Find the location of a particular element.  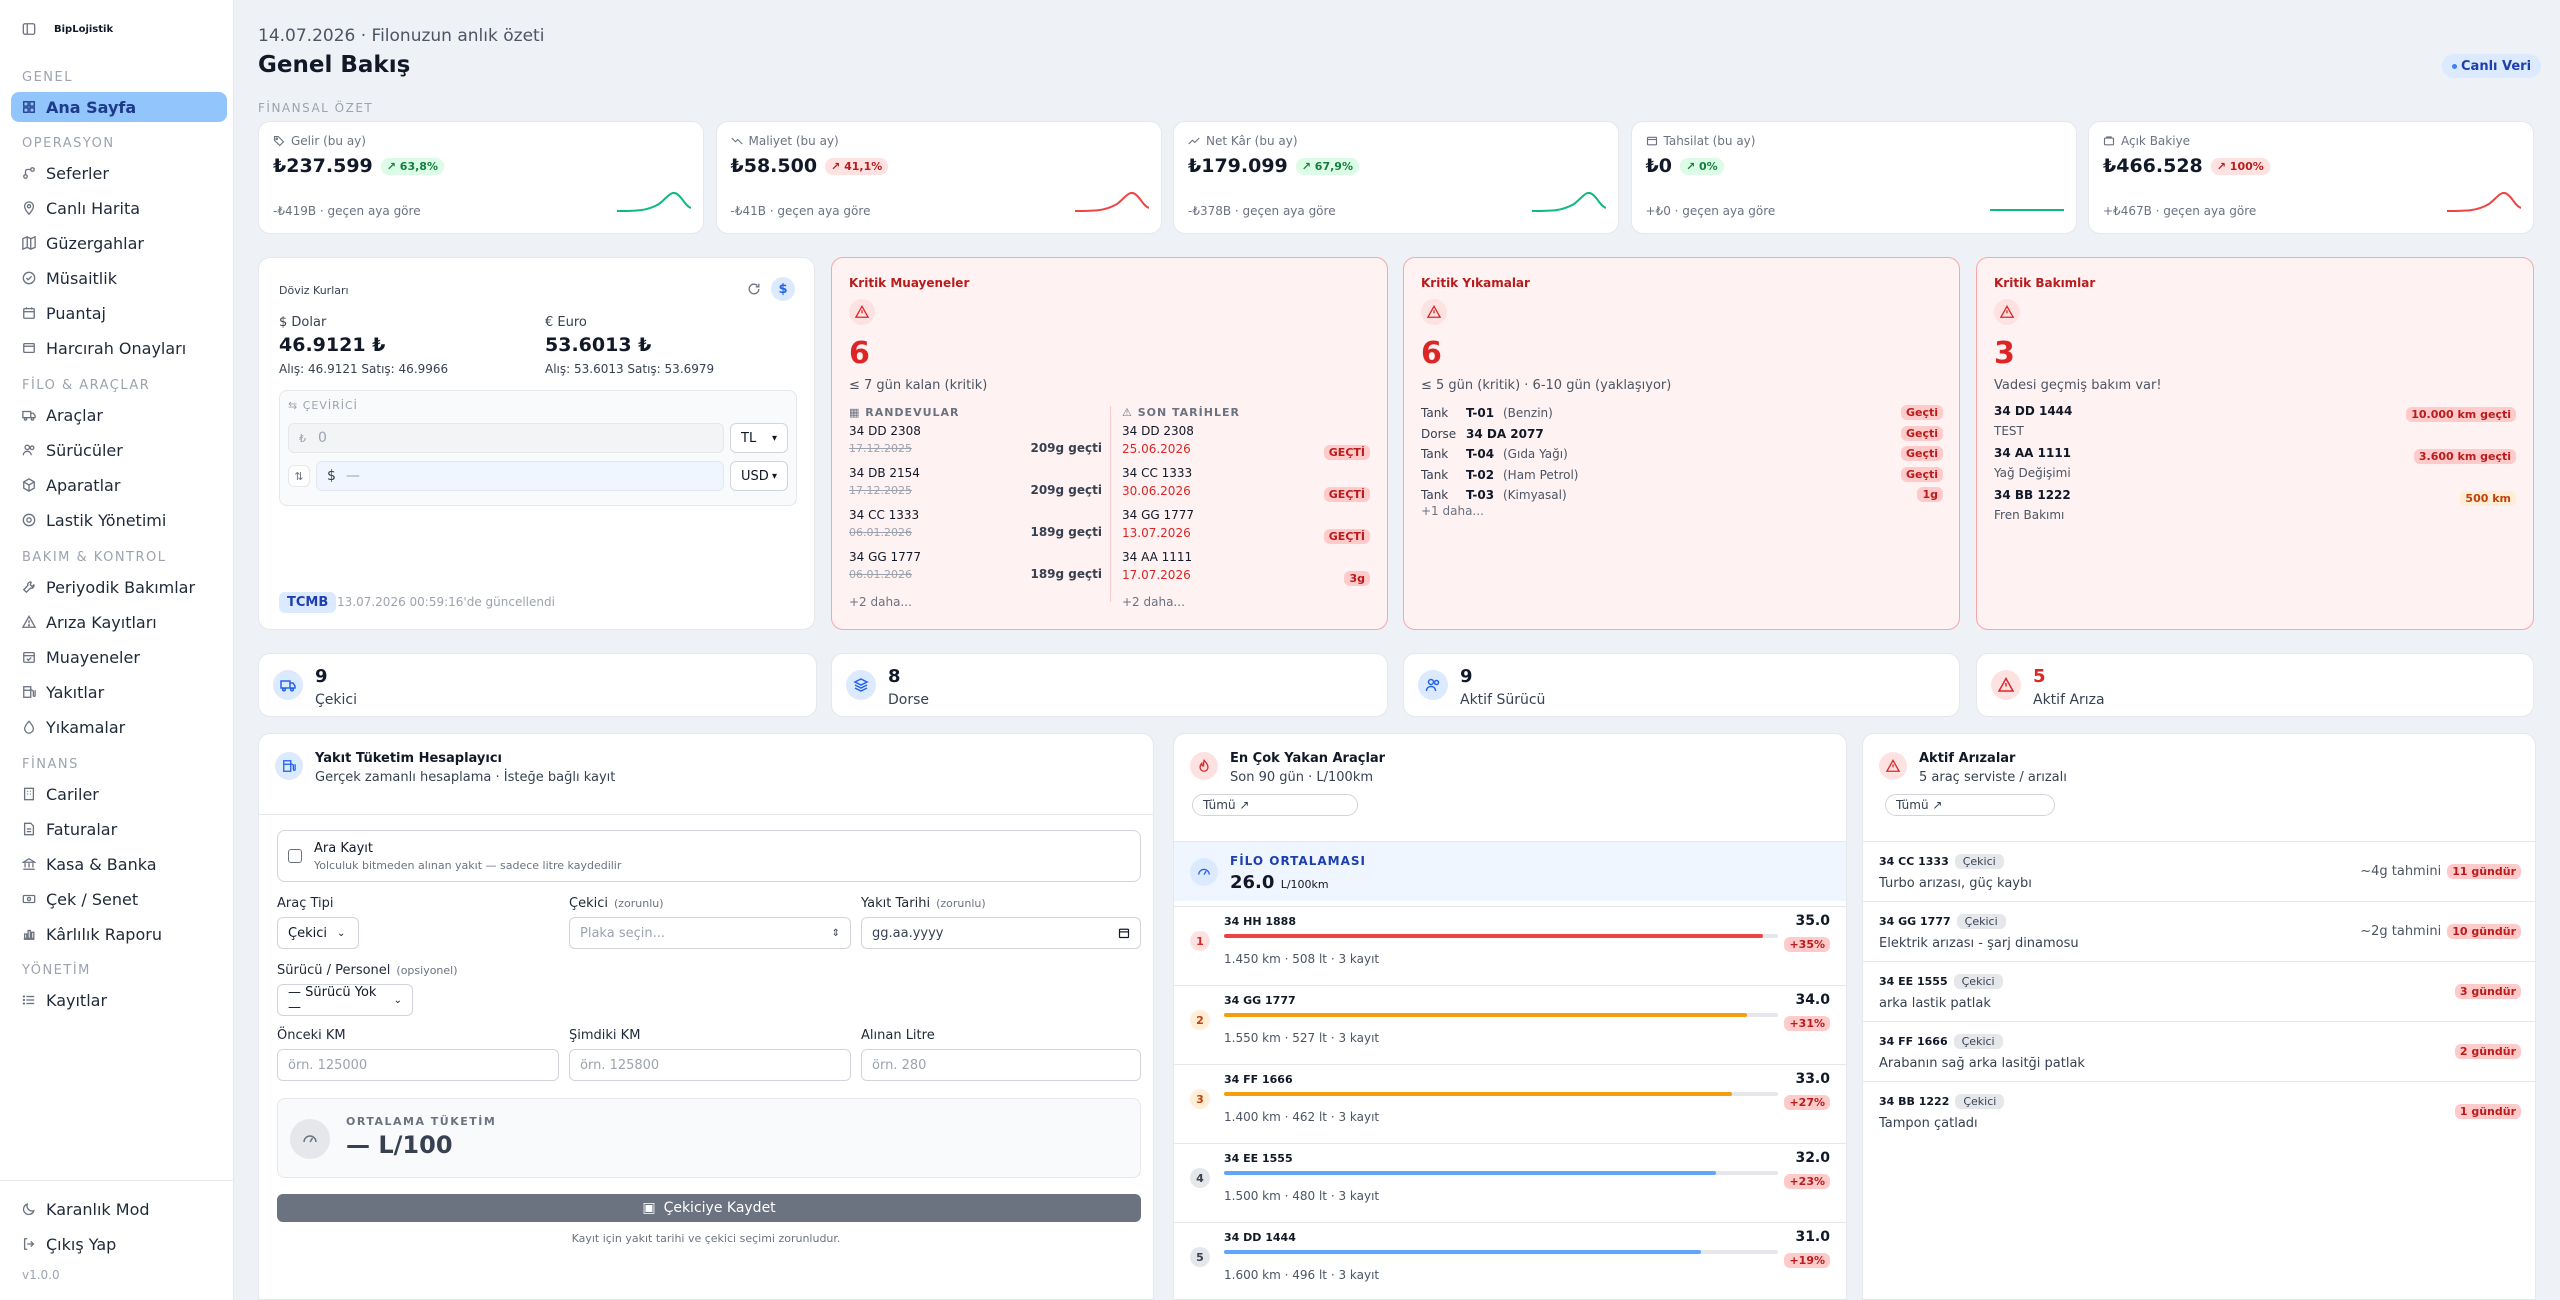

nav-karlilik: Kârlılık Raporu is located at coordinates (119, 934).